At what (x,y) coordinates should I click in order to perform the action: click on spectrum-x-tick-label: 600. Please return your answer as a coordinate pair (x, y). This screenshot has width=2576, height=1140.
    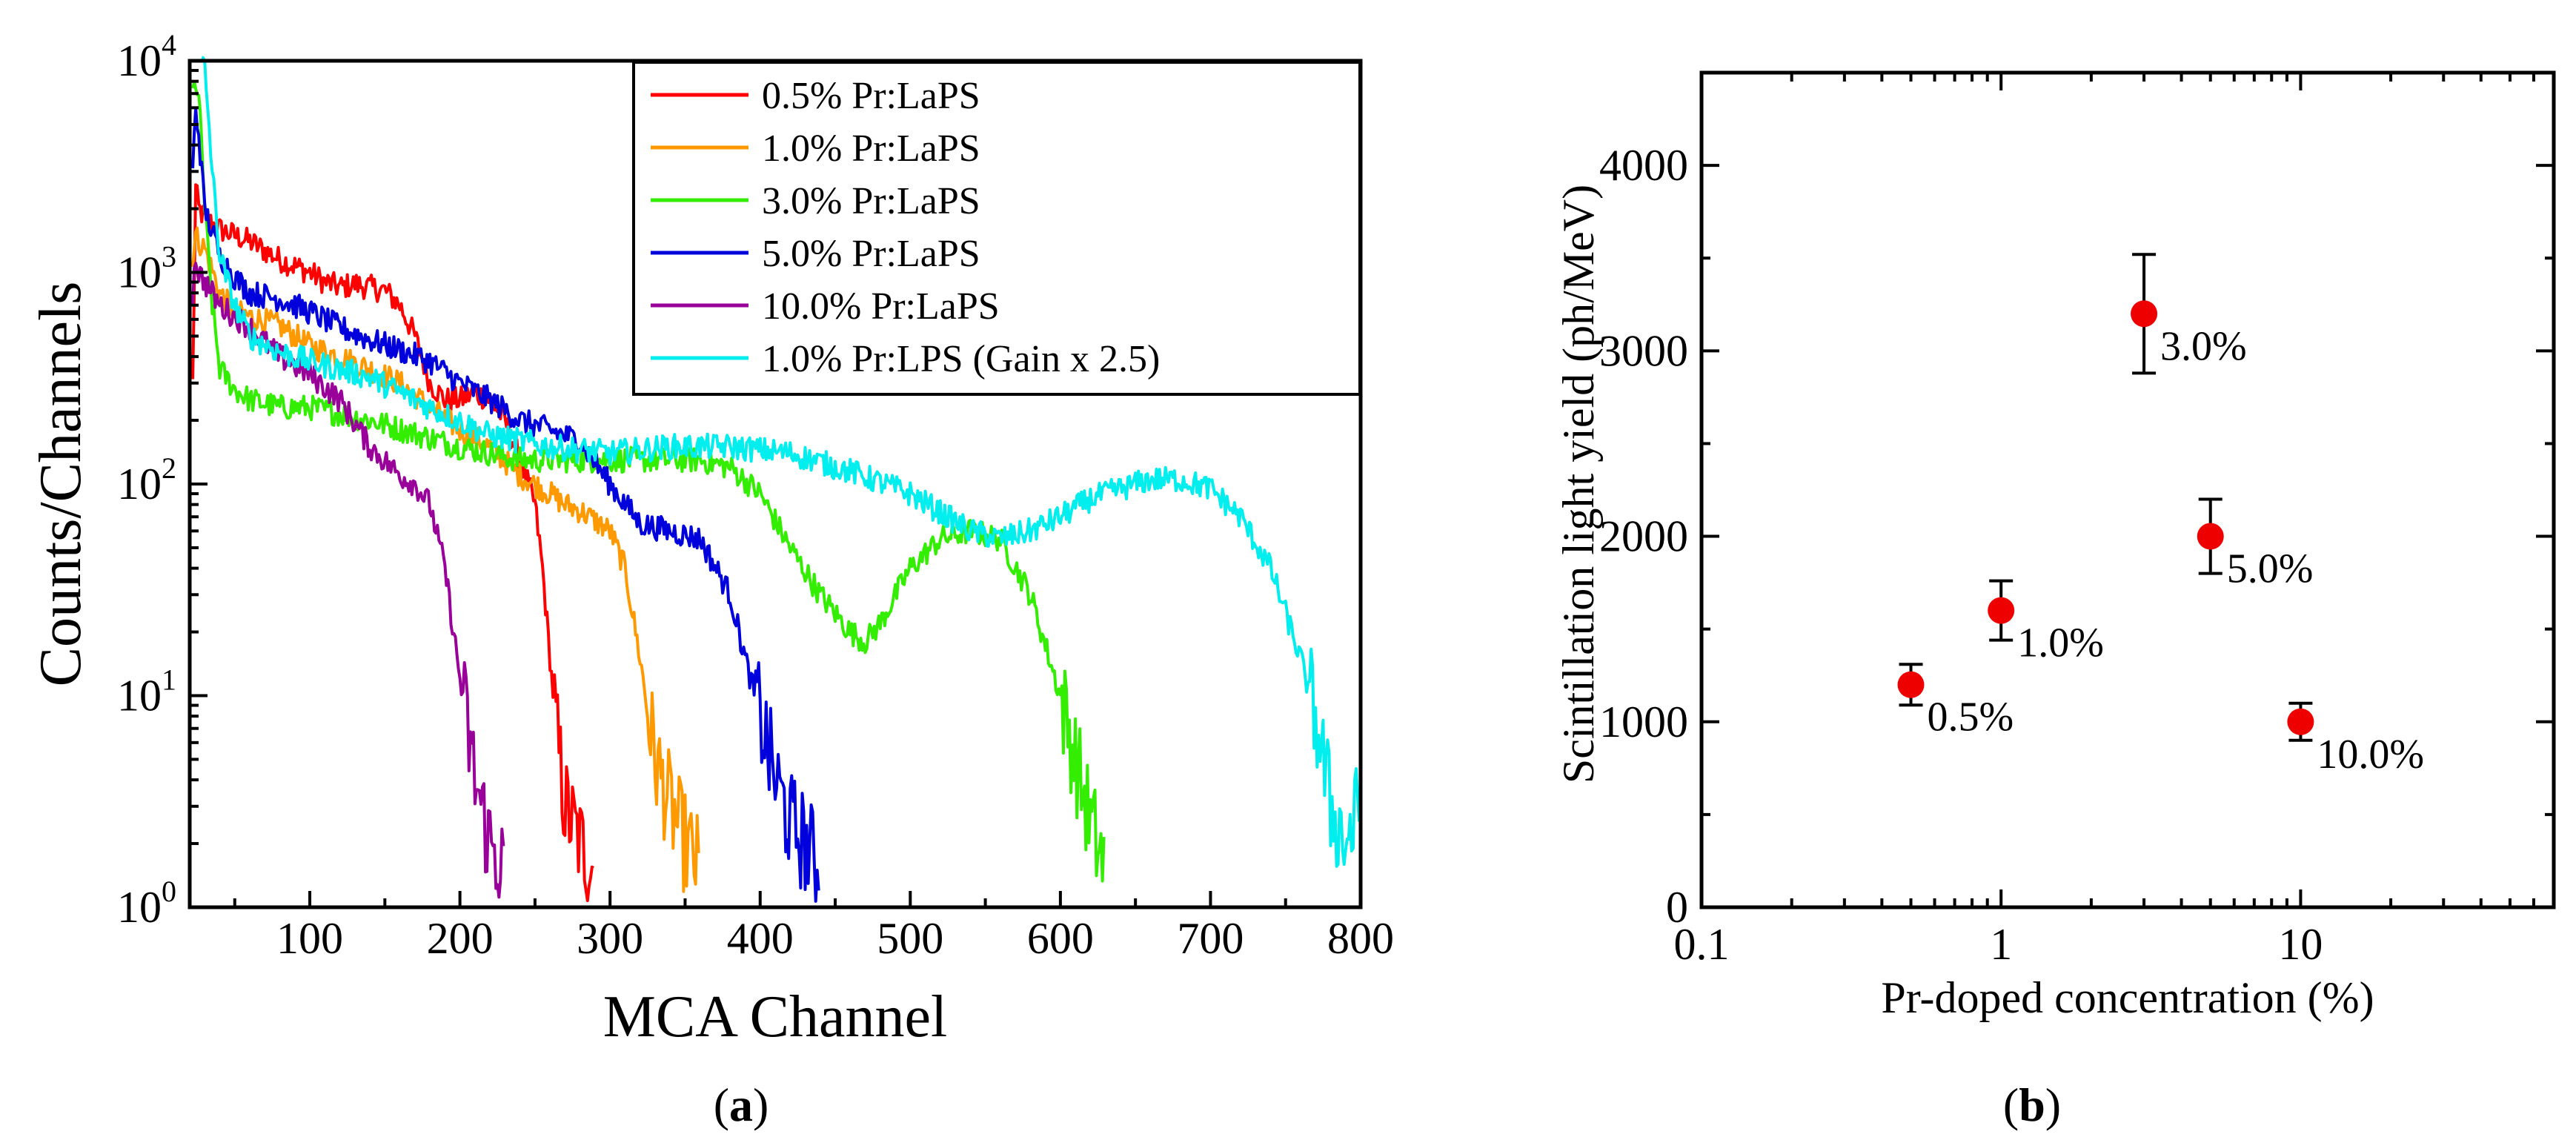
    Looking at the image, I should click on (1060, 938).